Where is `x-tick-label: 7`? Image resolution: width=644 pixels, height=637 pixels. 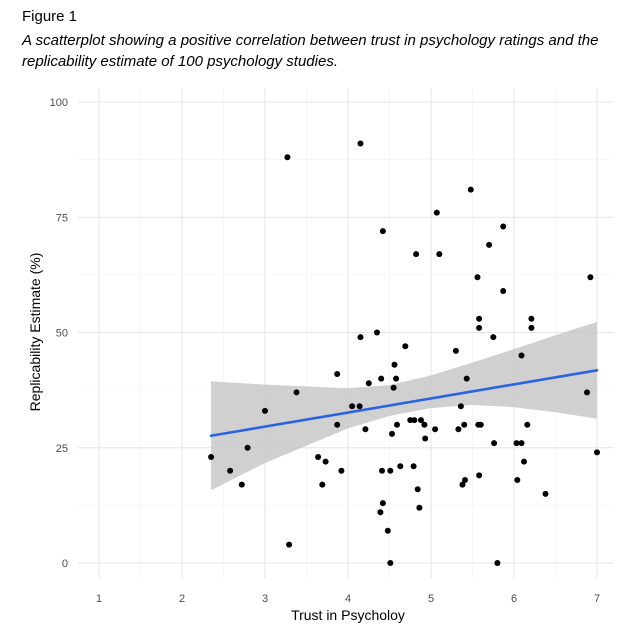
x-tick-label: 7 is located at coordinates (597, 599).